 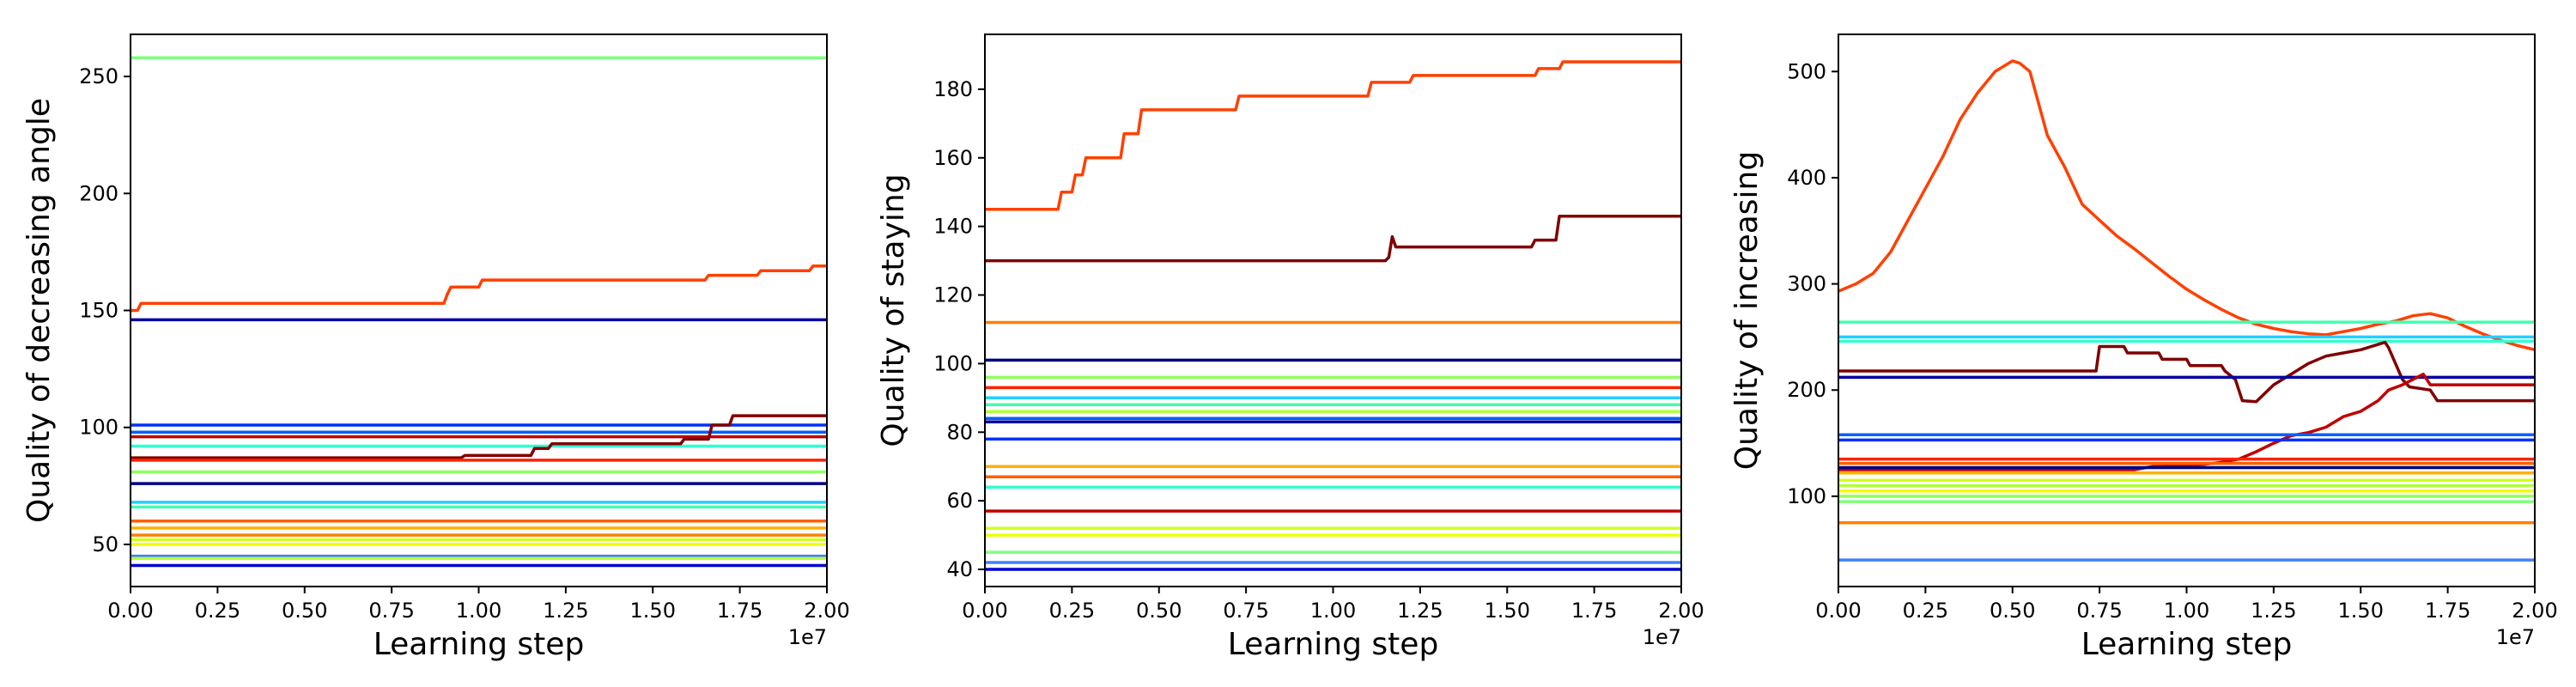 I want to click on y-tick-label: 500, so click(x=1806, y=71).